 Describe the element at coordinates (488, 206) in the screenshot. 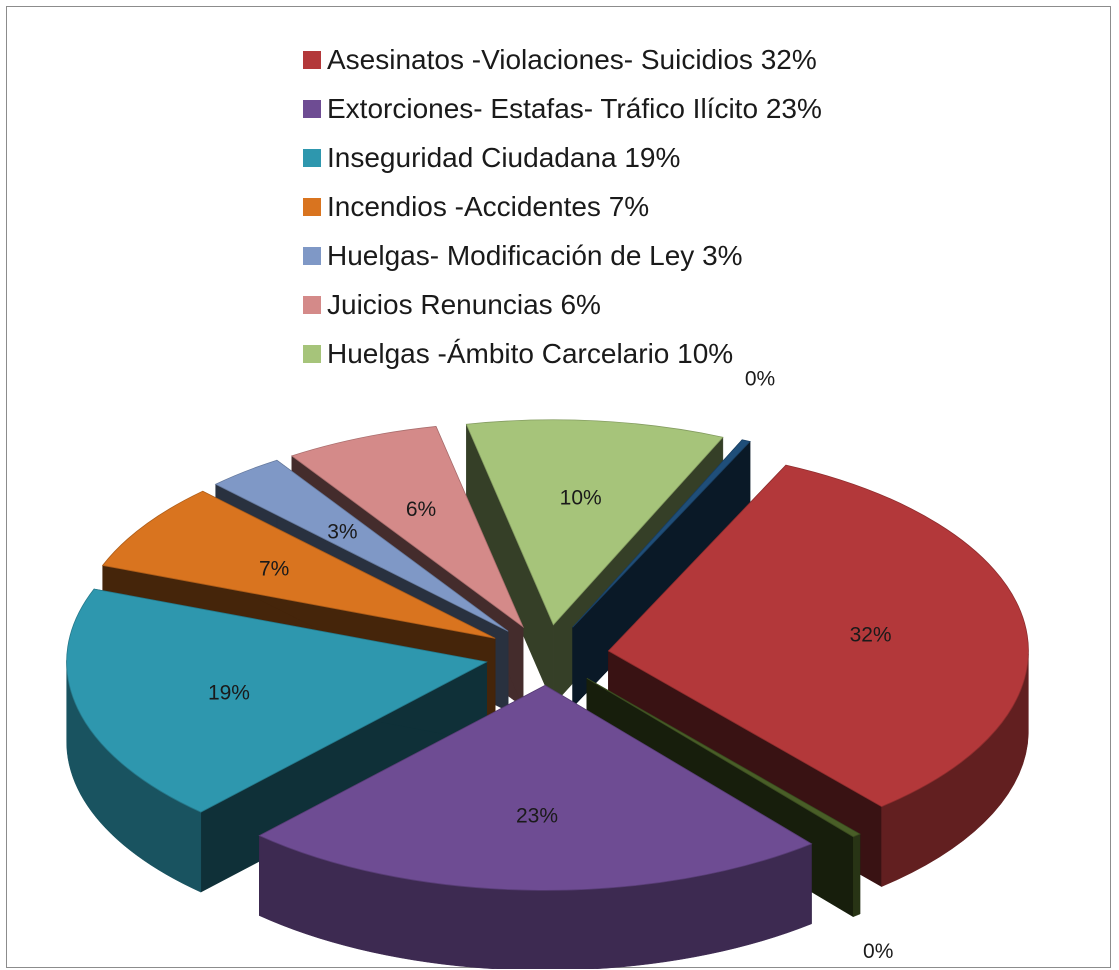

I see `legend-label: Incendios -Accidentes 7%` at that location.